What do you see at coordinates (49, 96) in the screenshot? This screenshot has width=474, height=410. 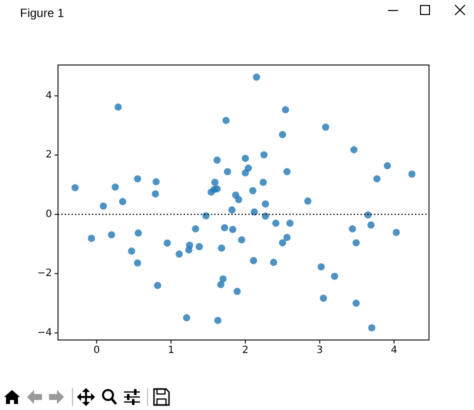 I see `y-tick-label: 4` at bounding box center [49, 96].